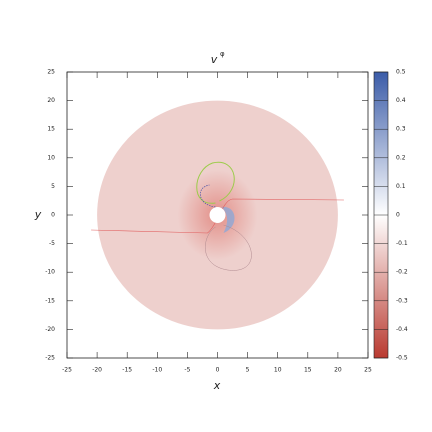 Image resolution: width=432 pixels, height=432 pixels. Describe the element at coordinates (127, 370) in the screenshot. I see `x-tick-label: -15` at that location.